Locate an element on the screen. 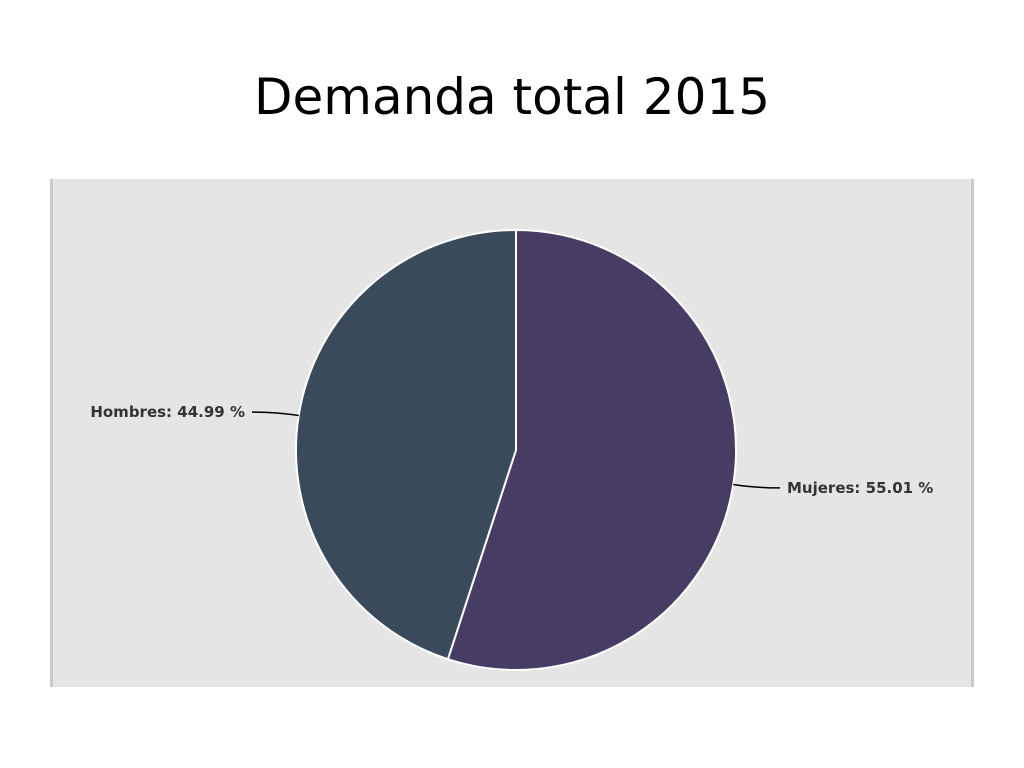  leader-line-mujeres is located at coordinates (757, 486).